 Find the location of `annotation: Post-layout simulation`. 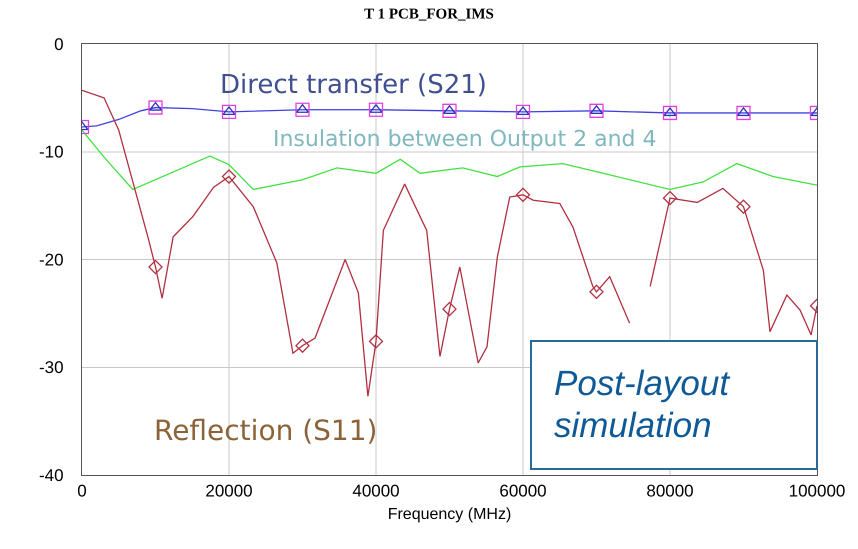

annotation: Post-layout simulation is located at coordinates (641, 405).